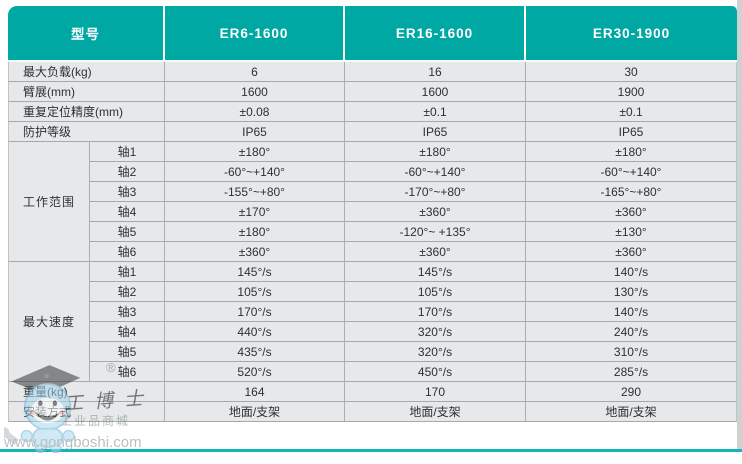 Image resolution: width=742 pixels, height=464 pixels. What do you see at coordinates (255, 72) in the screenshot?
I see `spec-value: 6` at bounding box center [255, 72].